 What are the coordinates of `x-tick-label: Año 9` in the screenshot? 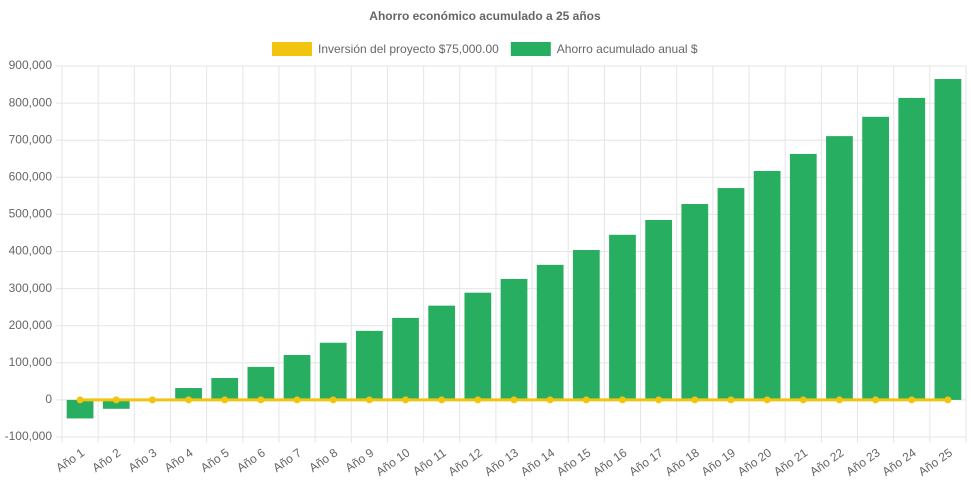 It's located at (360, 460).